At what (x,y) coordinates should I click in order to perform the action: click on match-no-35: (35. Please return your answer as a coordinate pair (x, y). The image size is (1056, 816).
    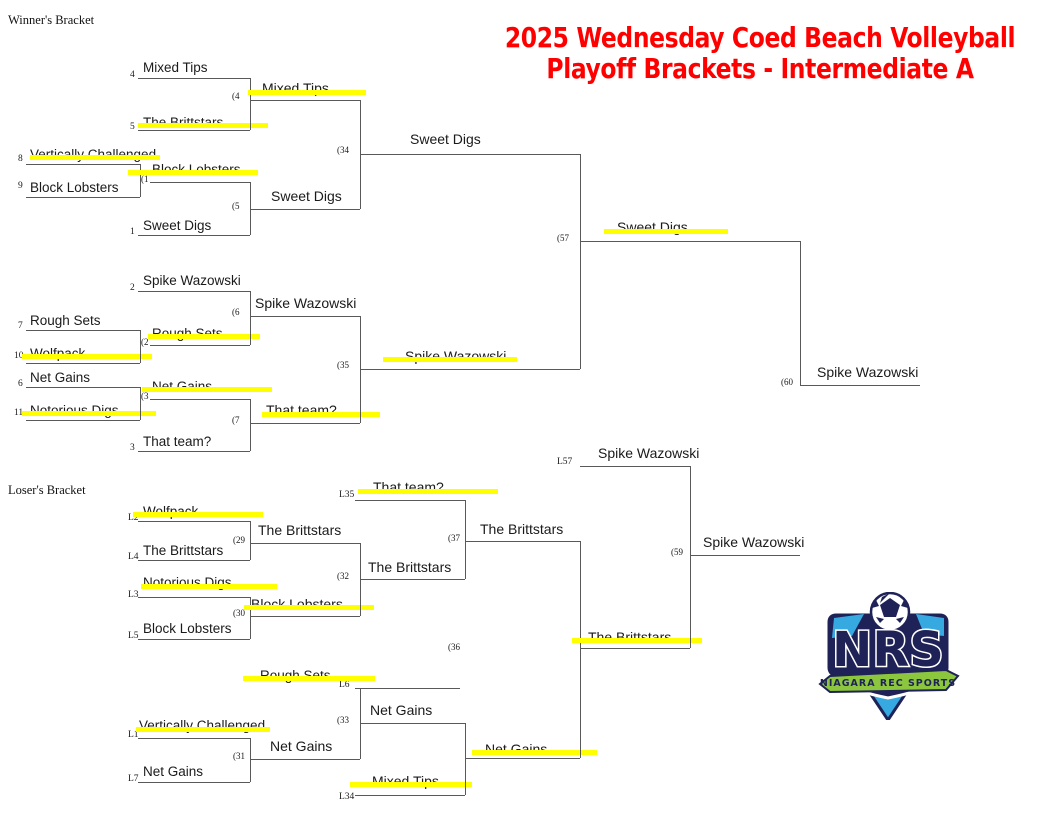
    Looking at the image, I should click on (343, 365).